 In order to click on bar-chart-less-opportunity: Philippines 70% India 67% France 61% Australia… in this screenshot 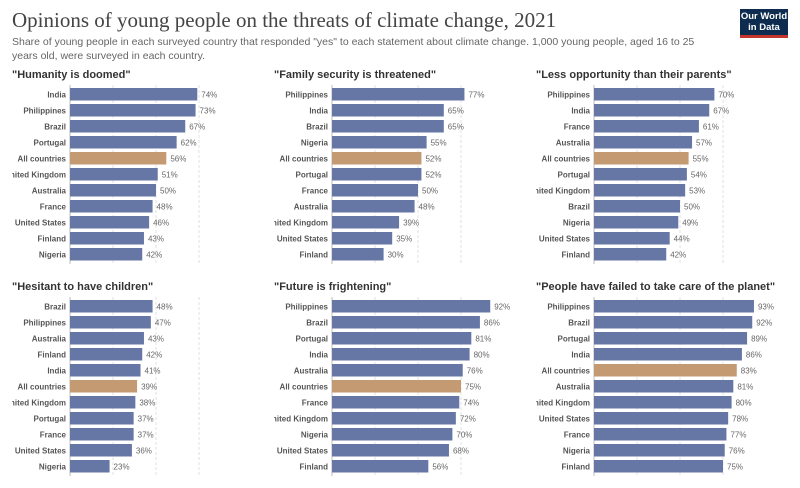, I will do `click(635, 174)`.